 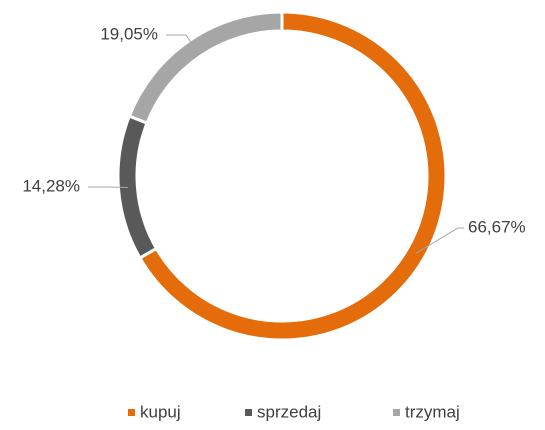 What do you see at coordinates (289, 411) in the screenshot?
I see `legend-label: sprzedaj` at bounding box center [289, 411].